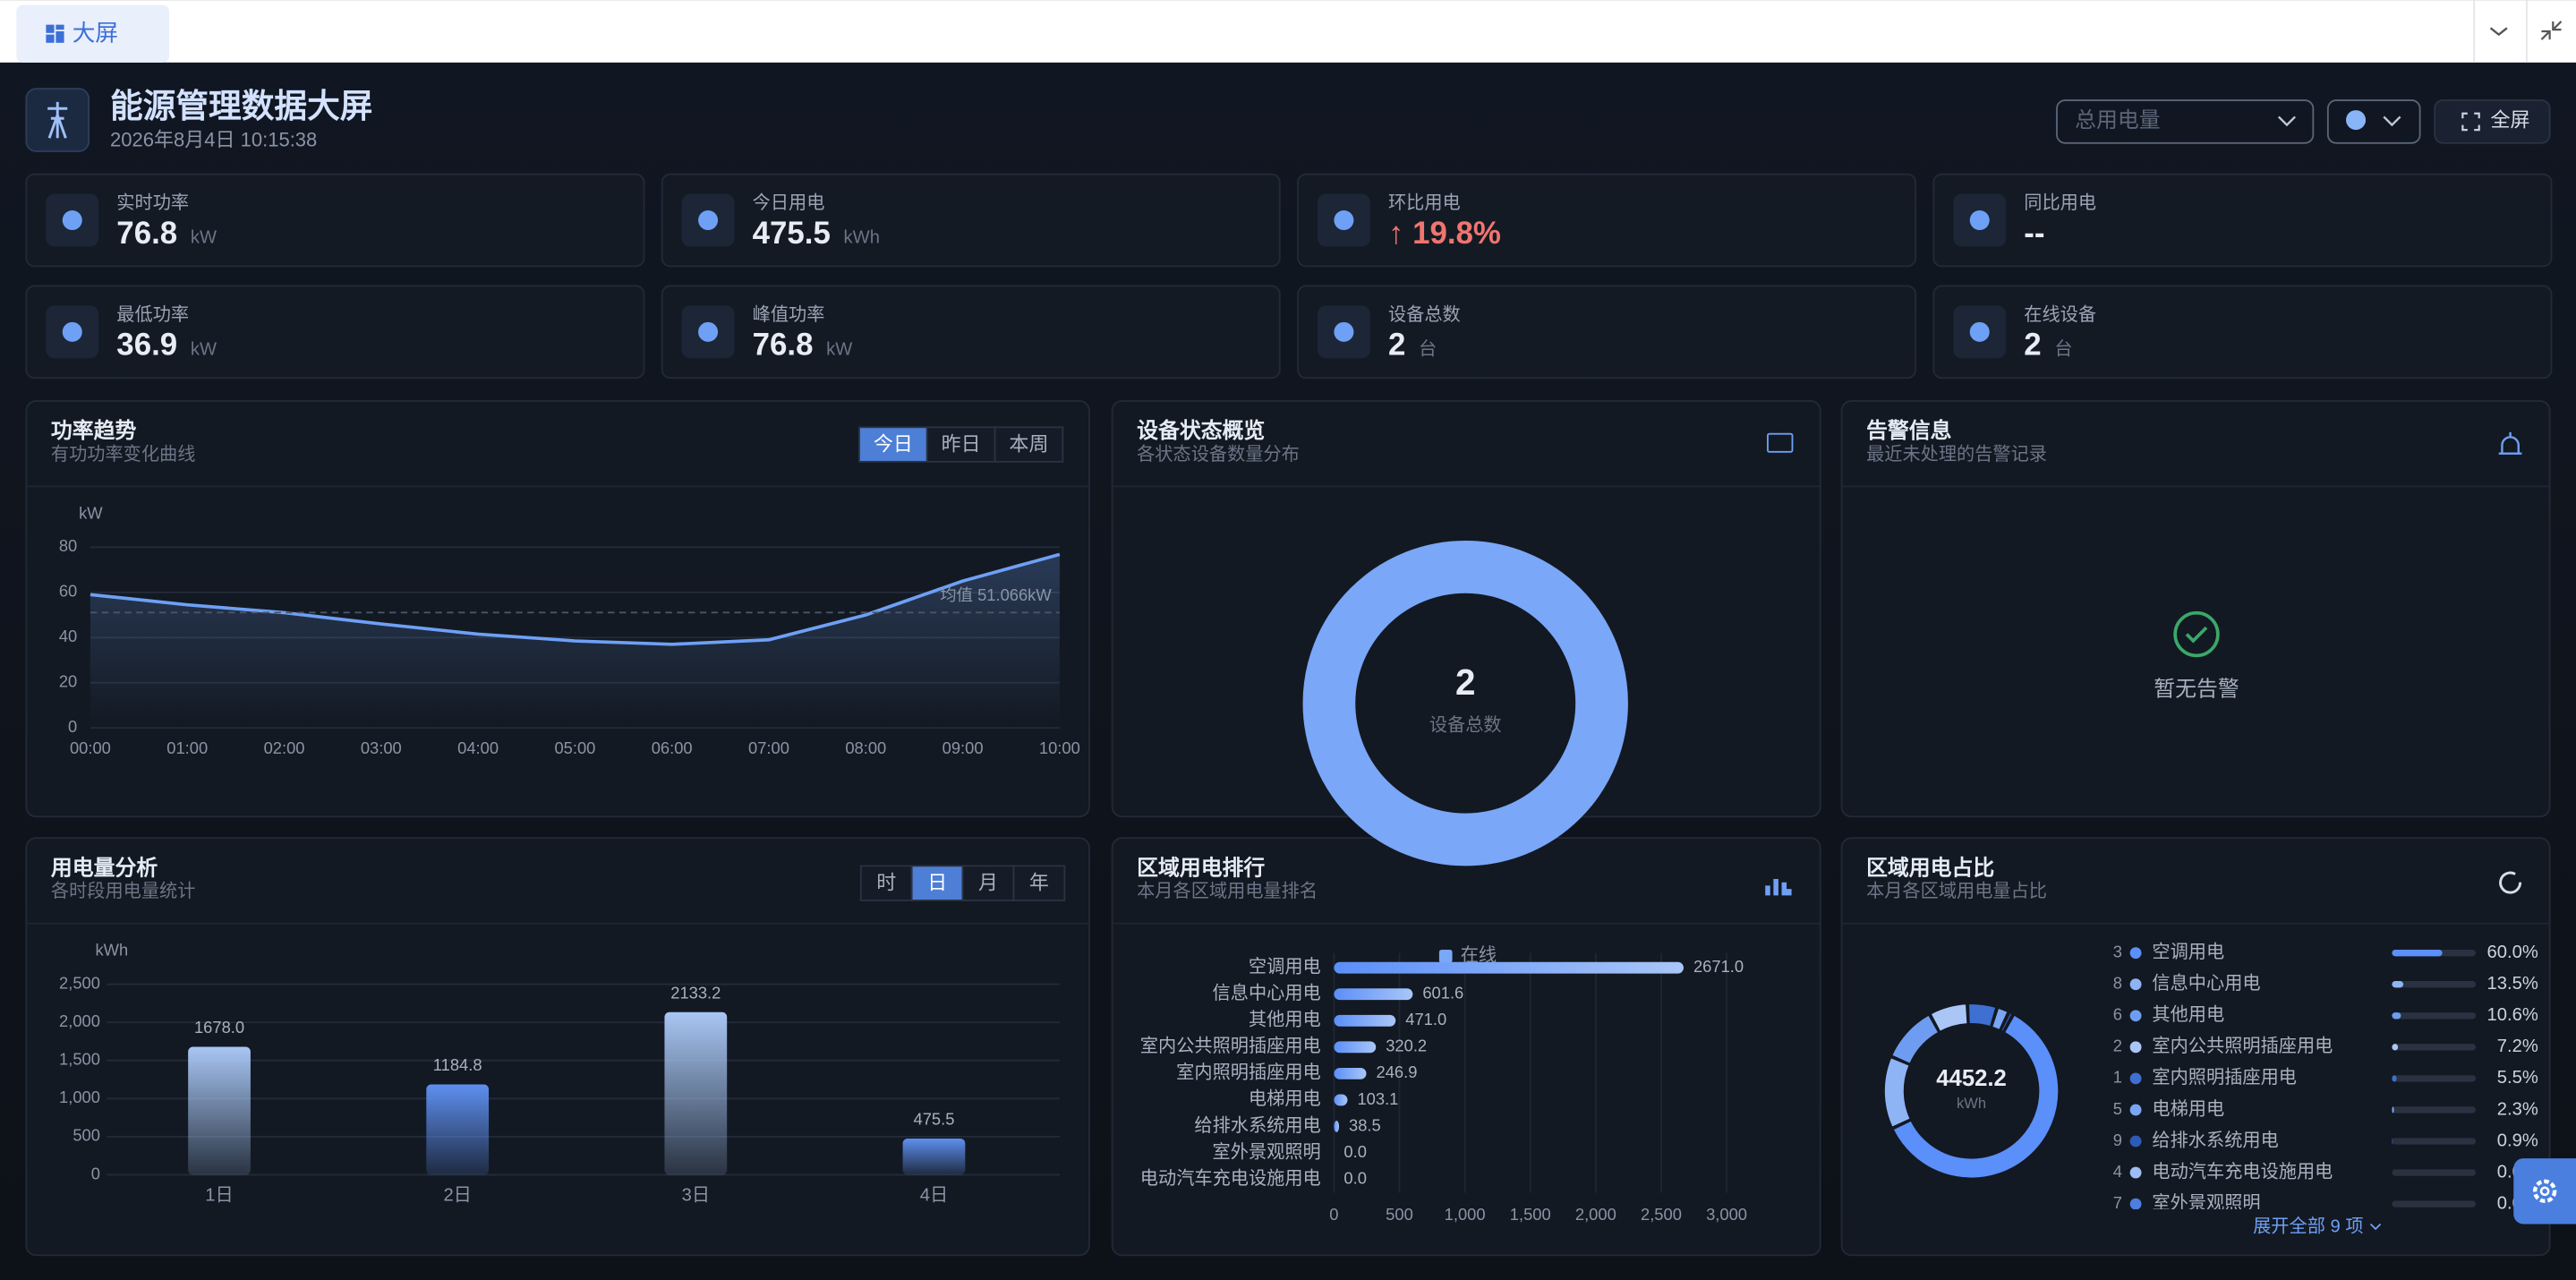 This screenshot has width=2576, height=1280. I want to click on stat-label: 最低功率, so click(152, 314).